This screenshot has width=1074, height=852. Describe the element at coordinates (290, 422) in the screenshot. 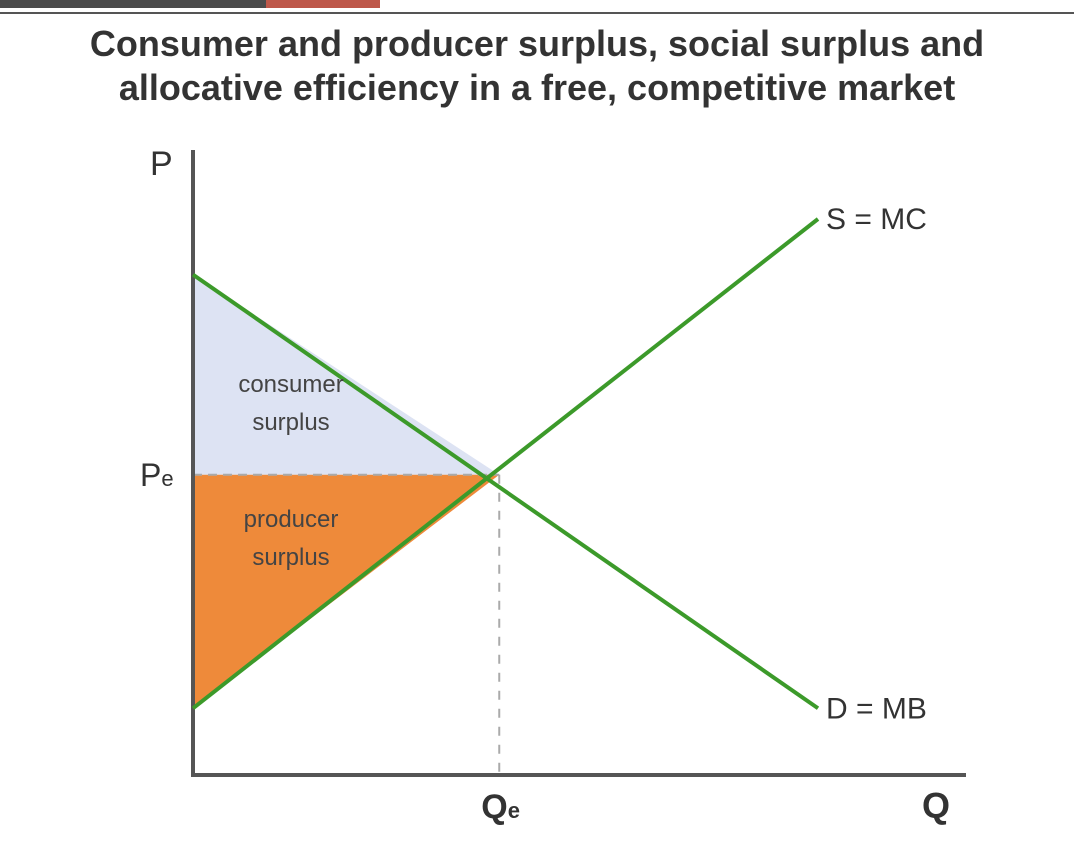

I see `consumer-surplus-label-line2: surplus` at that location.